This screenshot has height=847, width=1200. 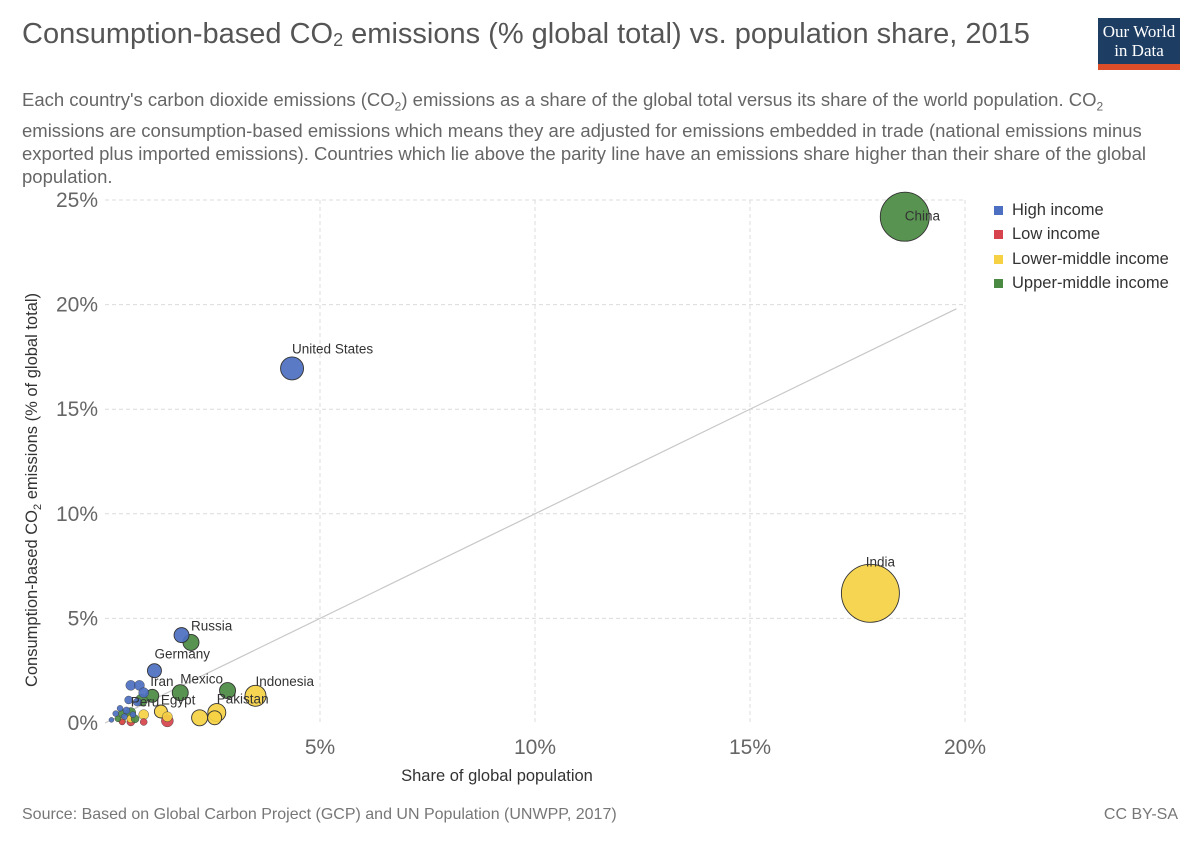 What do you see at coordinates (1081, 284) in the screenshot?
I see `legend-item-upper-middle-income: Upper-middle income` at bounding box center [1081, 284].